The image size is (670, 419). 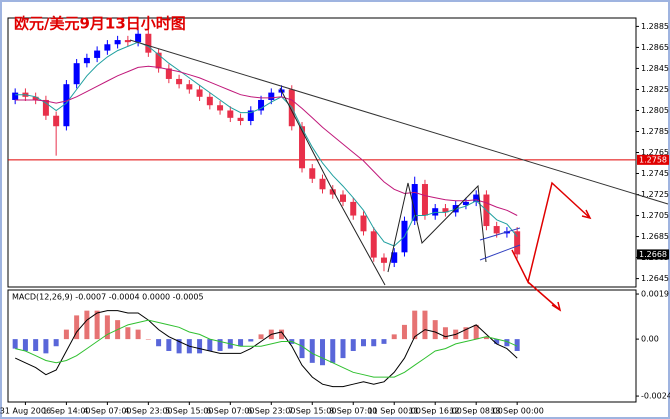 I want to click on price-label: 1.2668, so click(x=653, y=254).